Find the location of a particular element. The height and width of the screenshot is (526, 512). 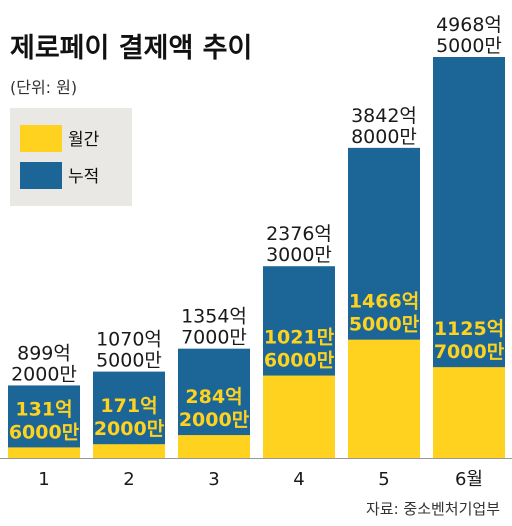

monthly-value-label: 284억 is located at coordinates (213, 397).